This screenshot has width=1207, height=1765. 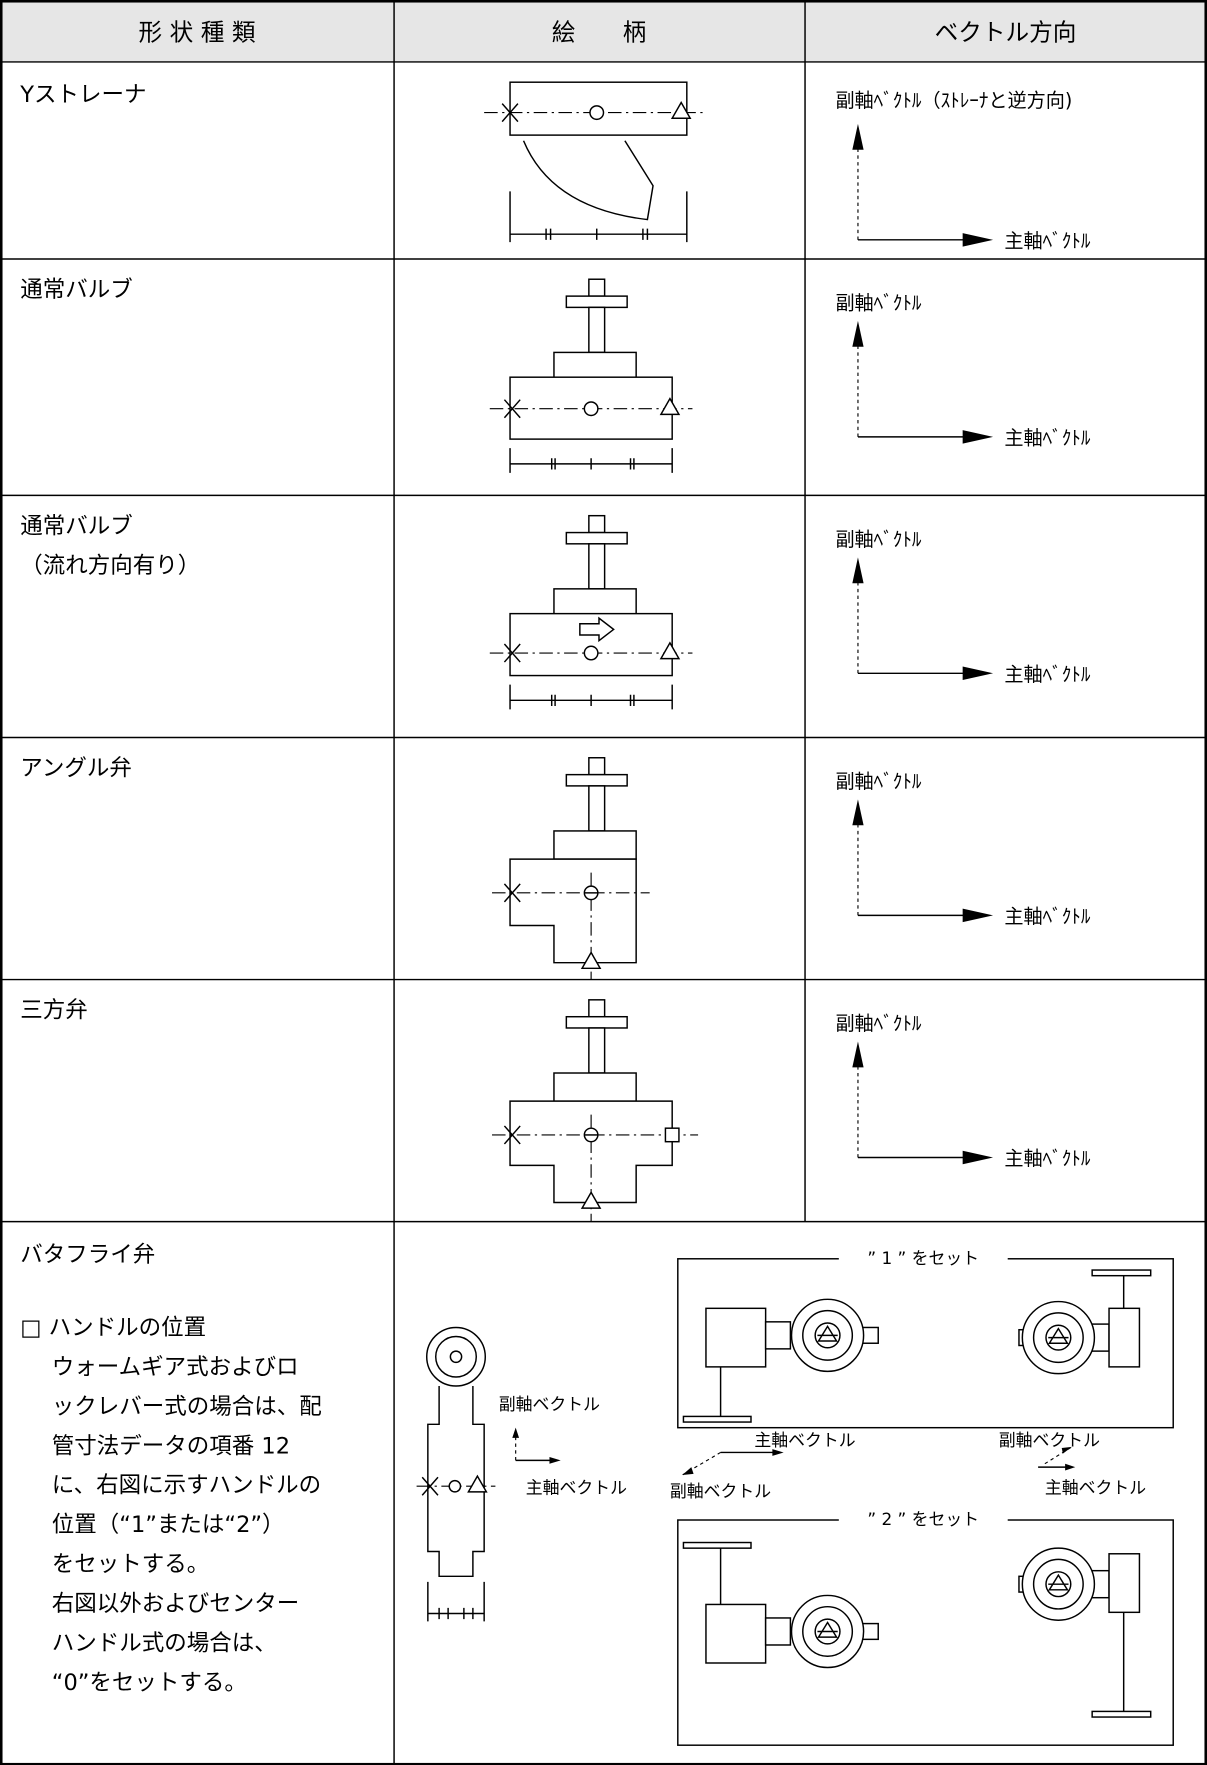 What do you see at coordinates (595, 1110) in the screenshot?
I see `three-way-valve-figure` at bounding box center [595, 1110].